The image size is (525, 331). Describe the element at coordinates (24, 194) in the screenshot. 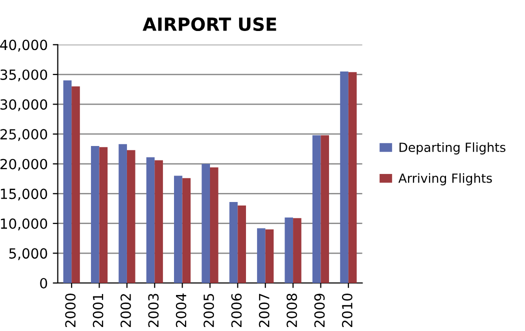

I see `y-tick-label: 15,000` at that location.